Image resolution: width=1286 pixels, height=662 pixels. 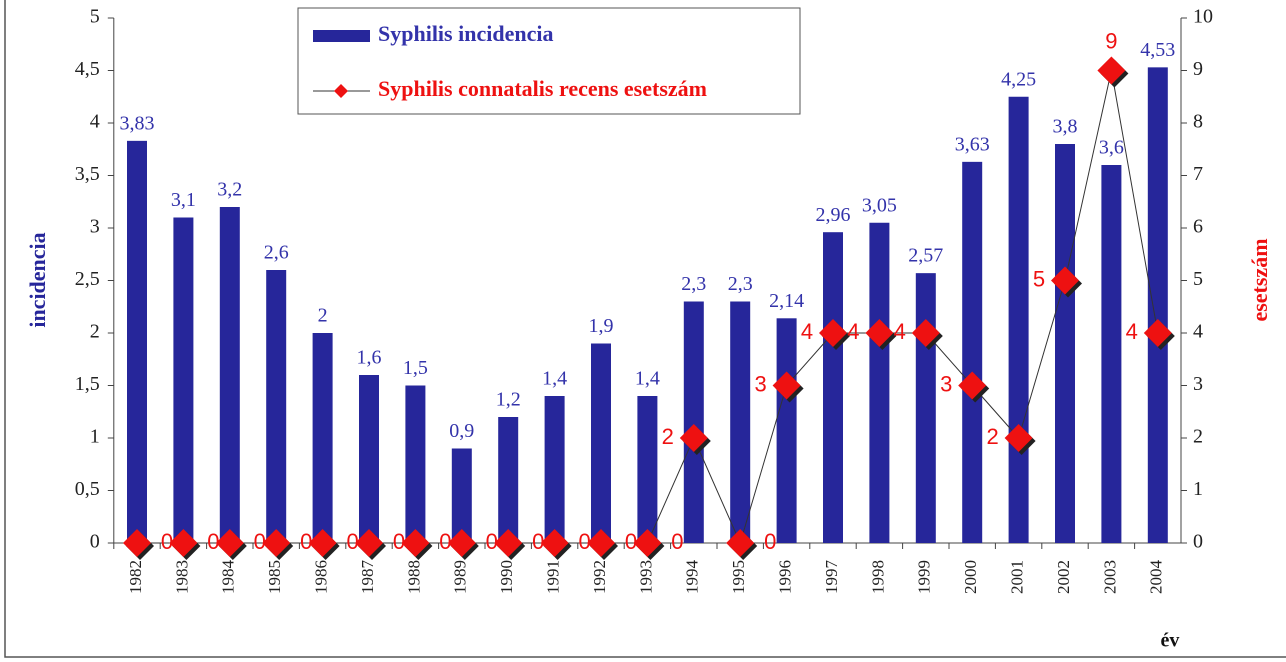 What do you see at coordinates (1198, 489) in the screenshot?
I see `y2-tick-label: 1` at bounding box center [1198, 489].